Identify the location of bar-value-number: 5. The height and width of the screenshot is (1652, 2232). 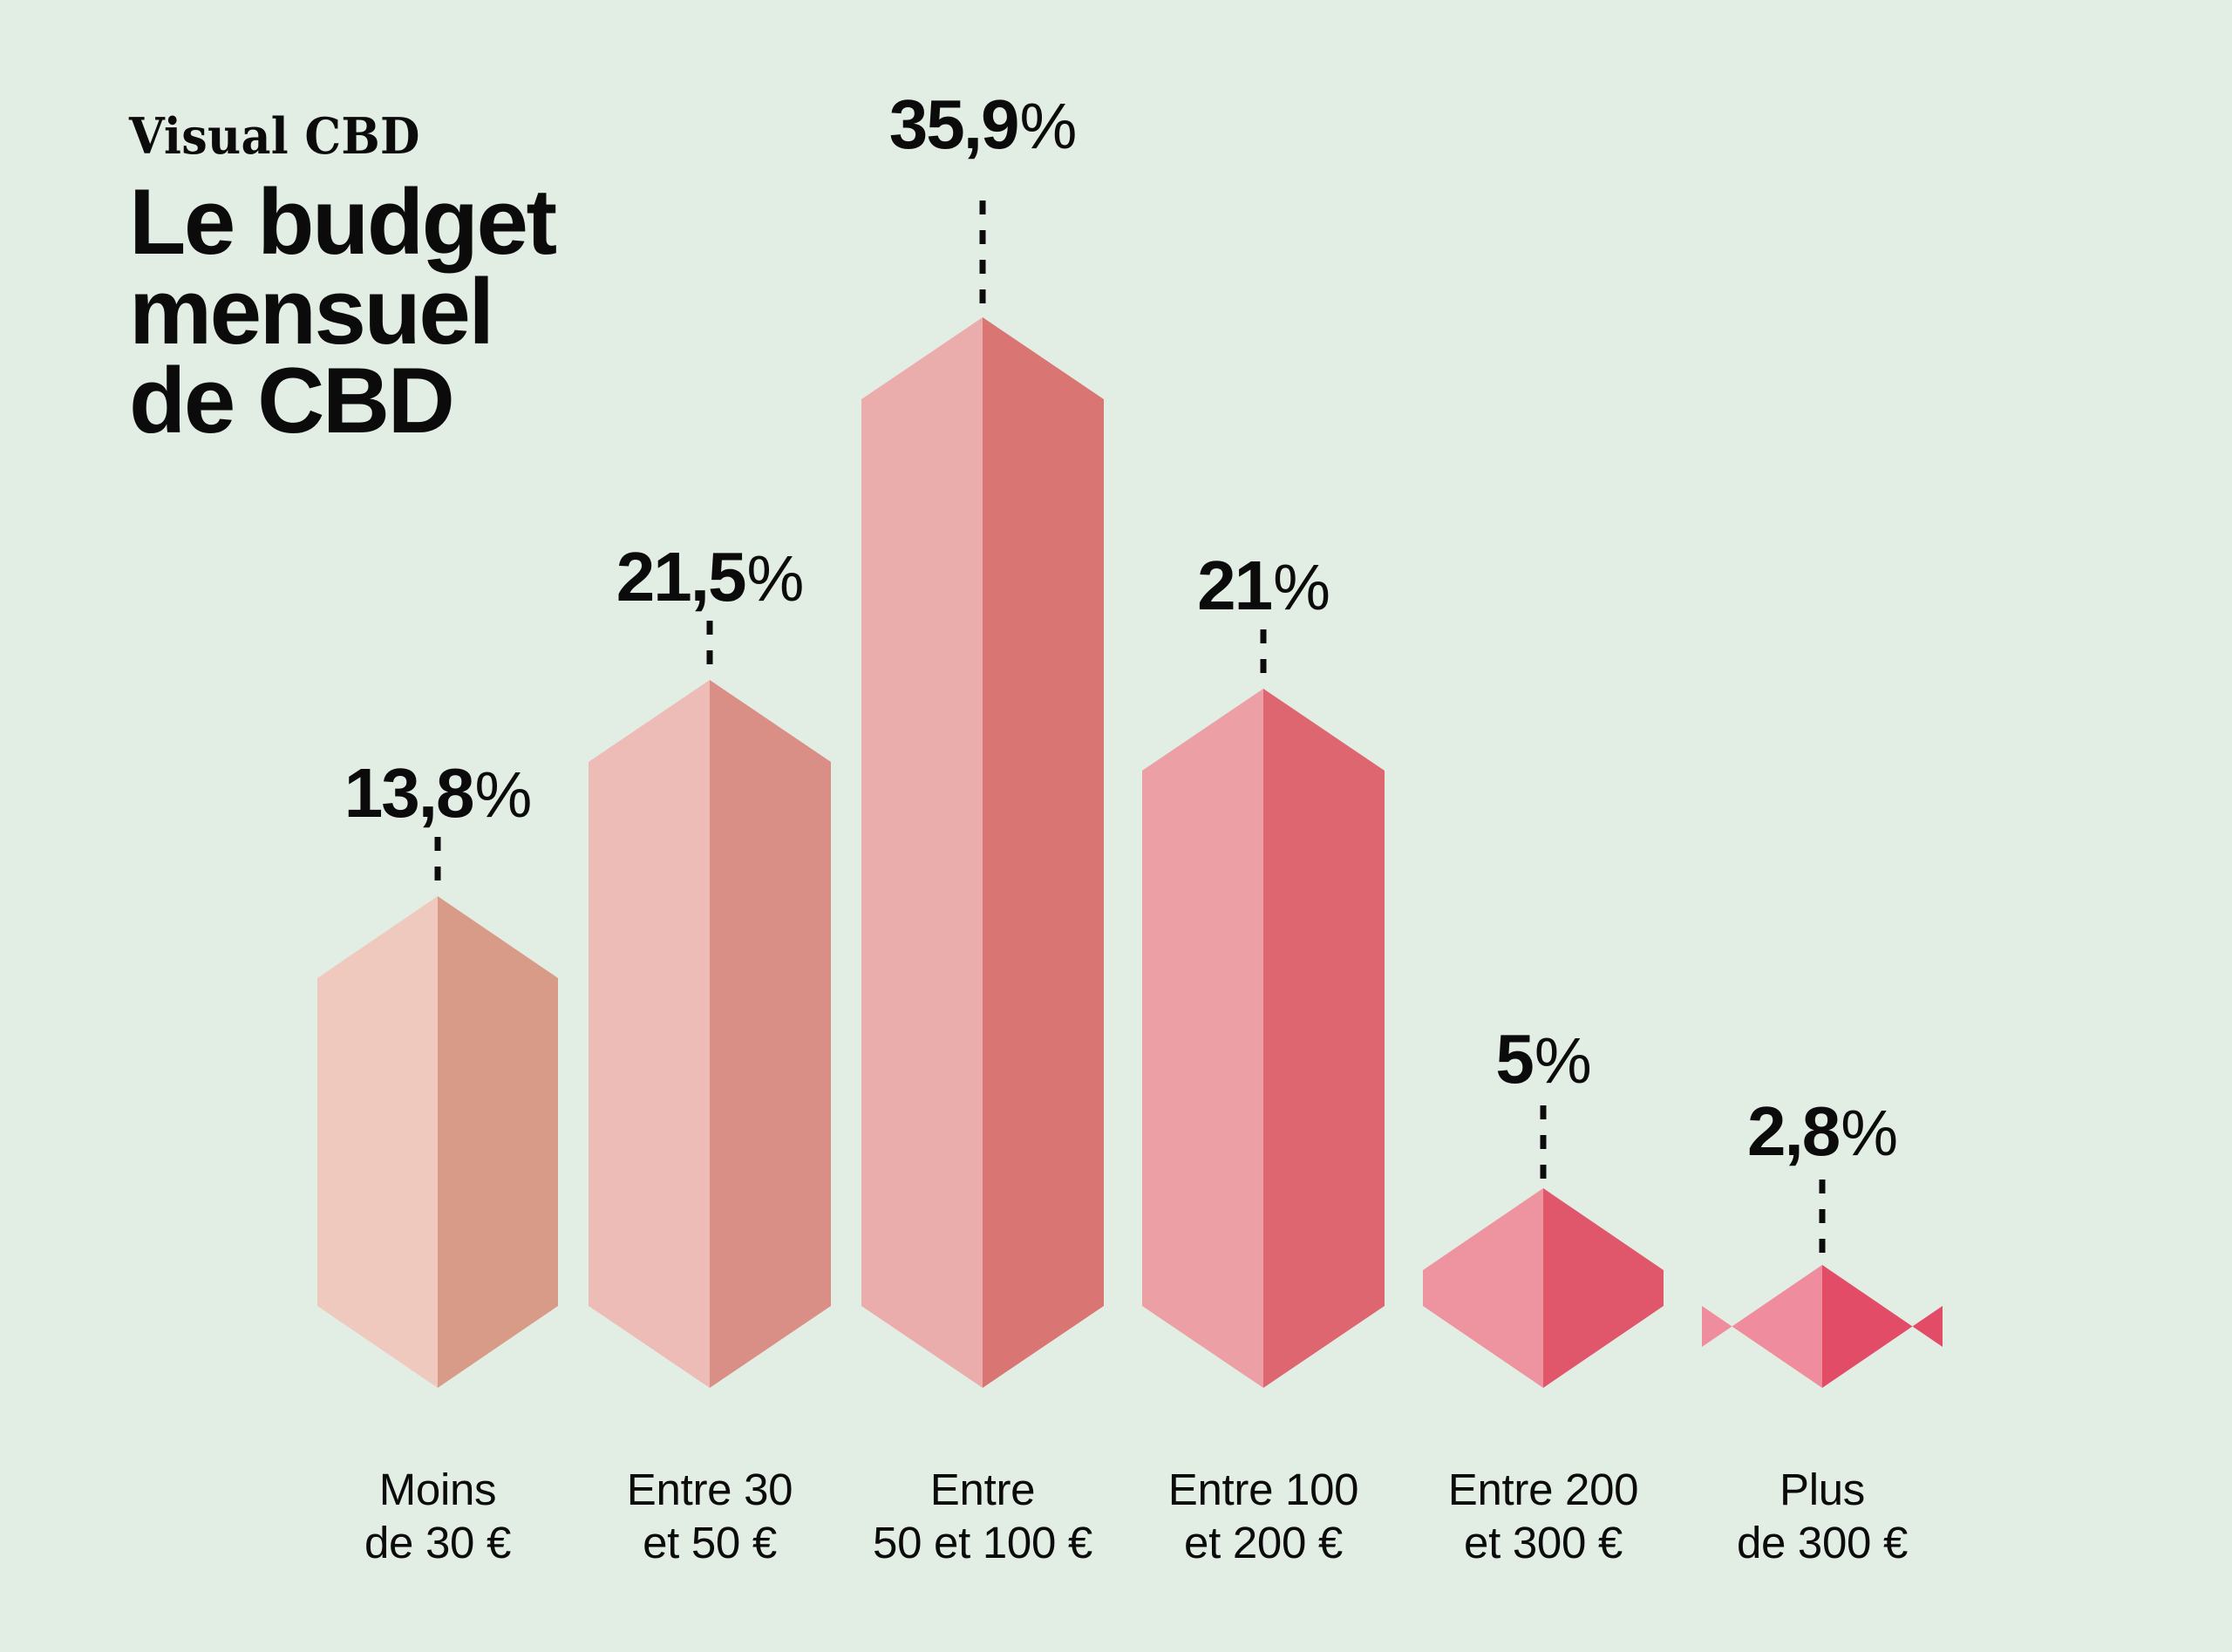
(1514, 1059).